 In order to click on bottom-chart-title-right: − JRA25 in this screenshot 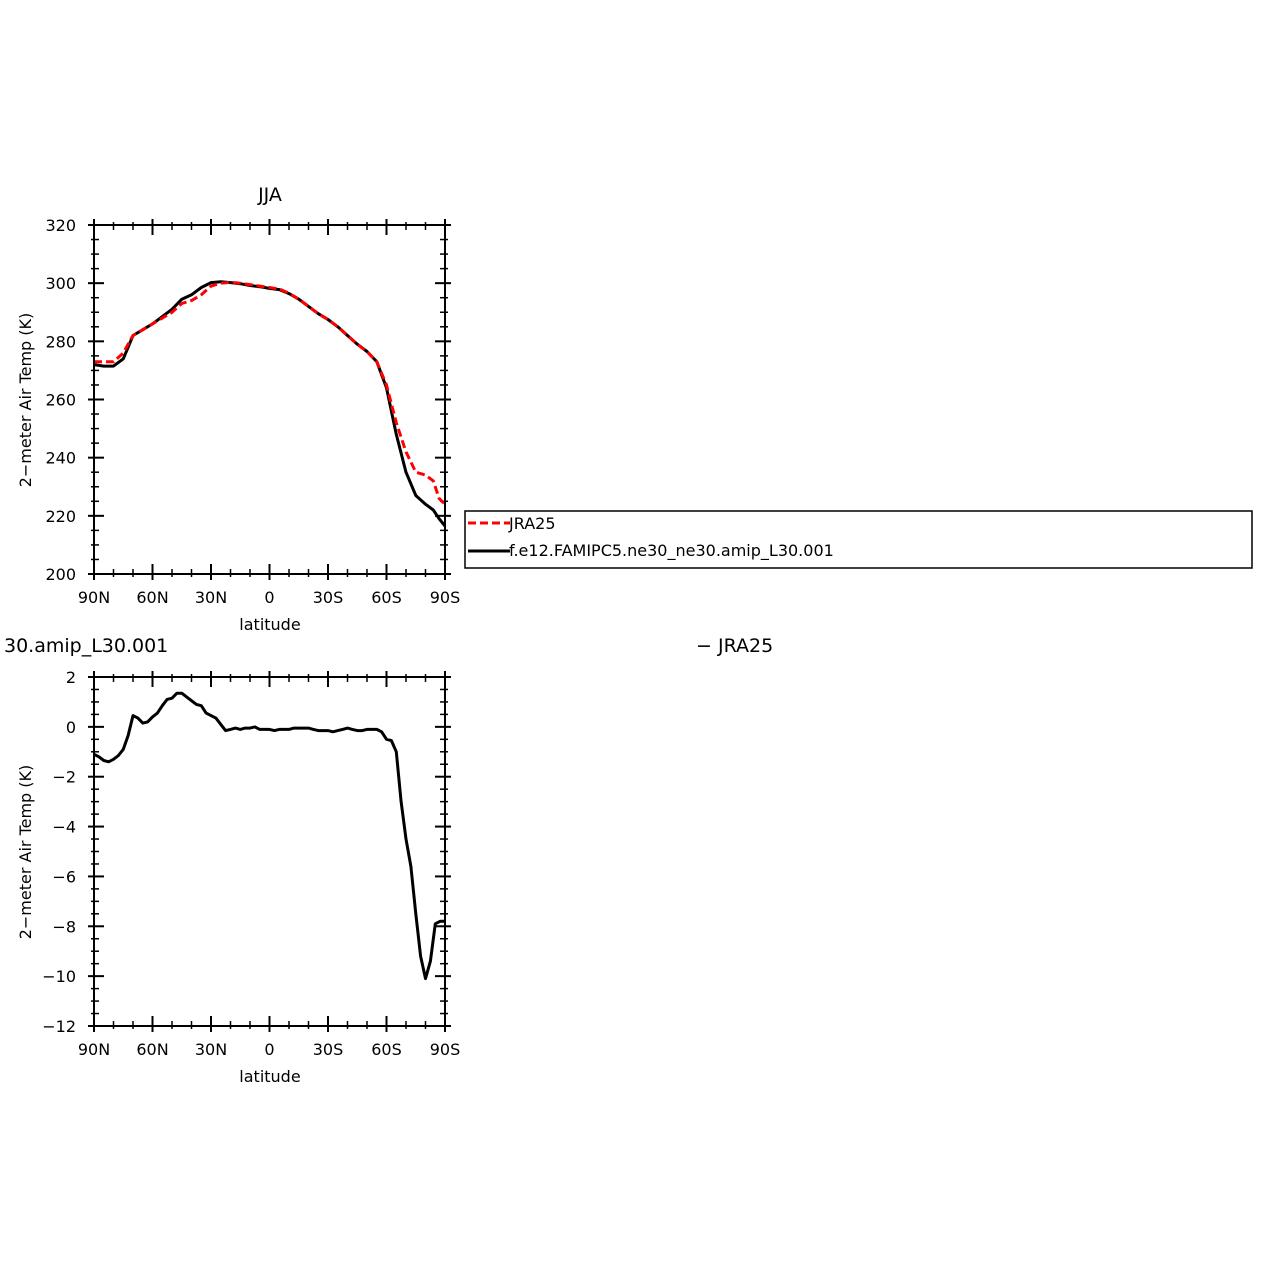, I will do `click(734, 646)`.